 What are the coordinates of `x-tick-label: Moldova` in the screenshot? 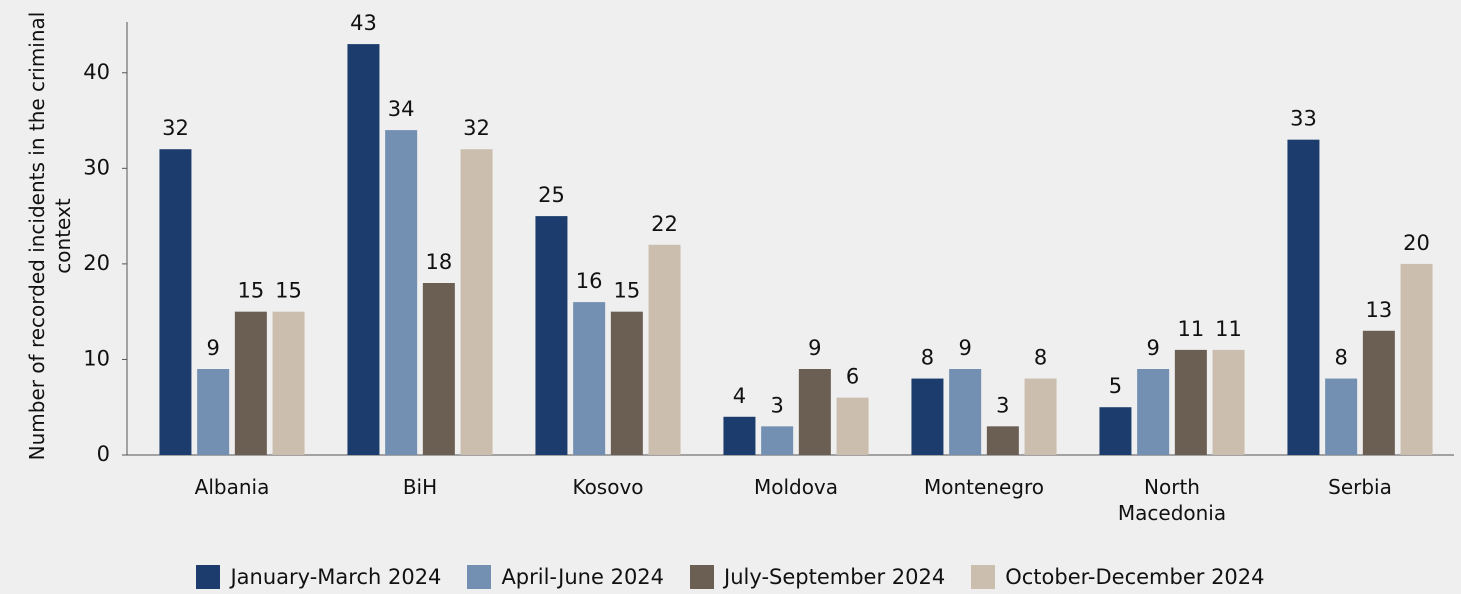 It's located at (796, 487).